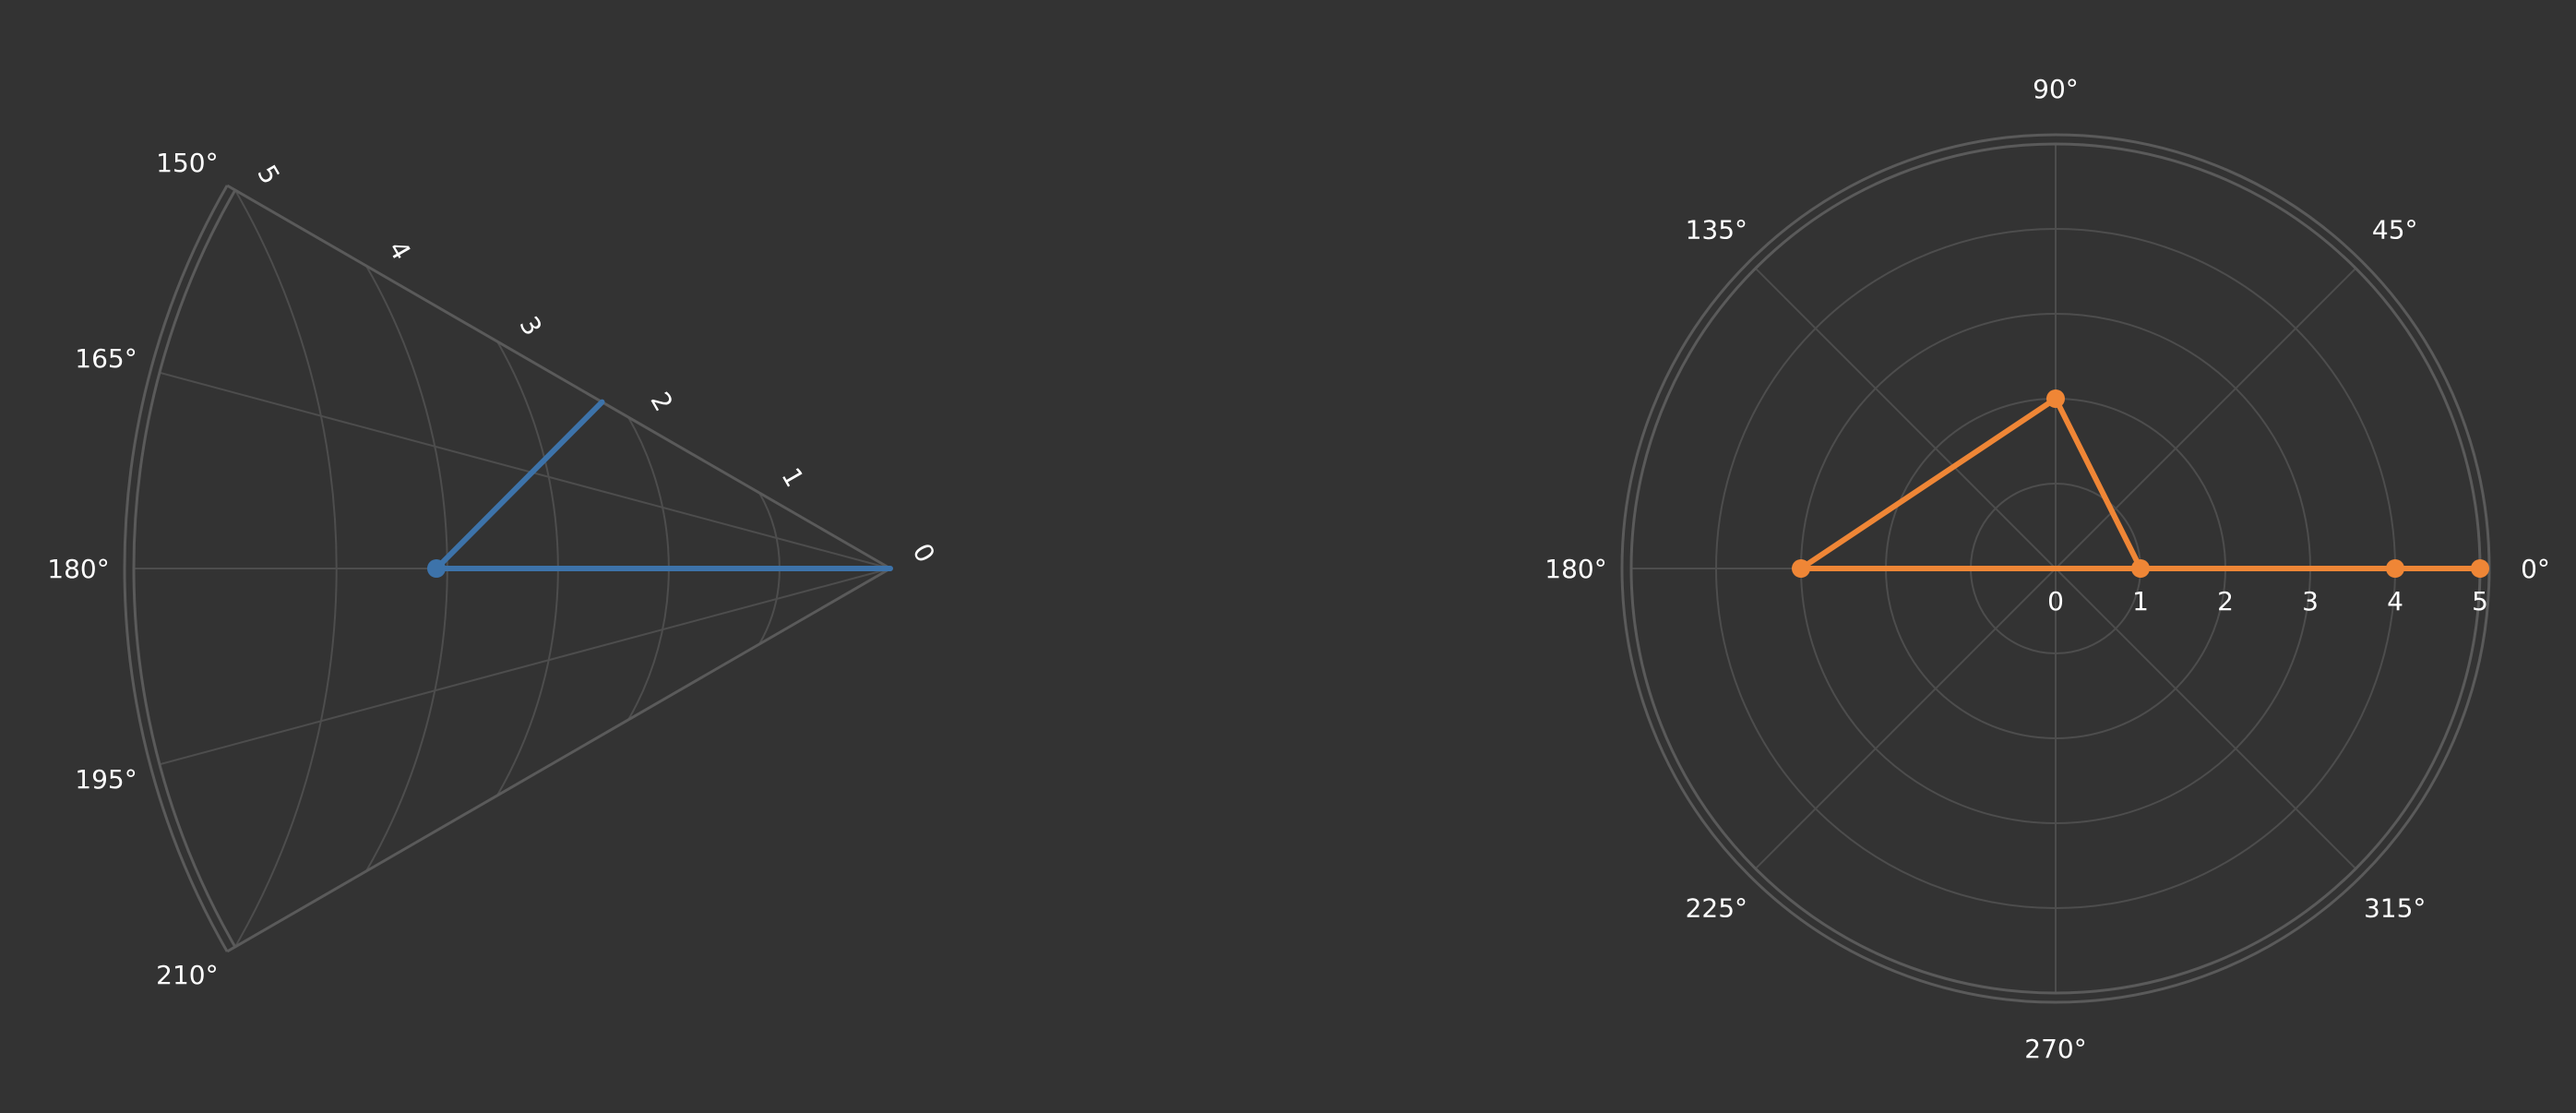 This screenshot has height=1113, width=2576. What do you see at coordinates (187, 975) in the screenshot?
I see `angular-tick-label: 210°` at bounding box center [187, 975].